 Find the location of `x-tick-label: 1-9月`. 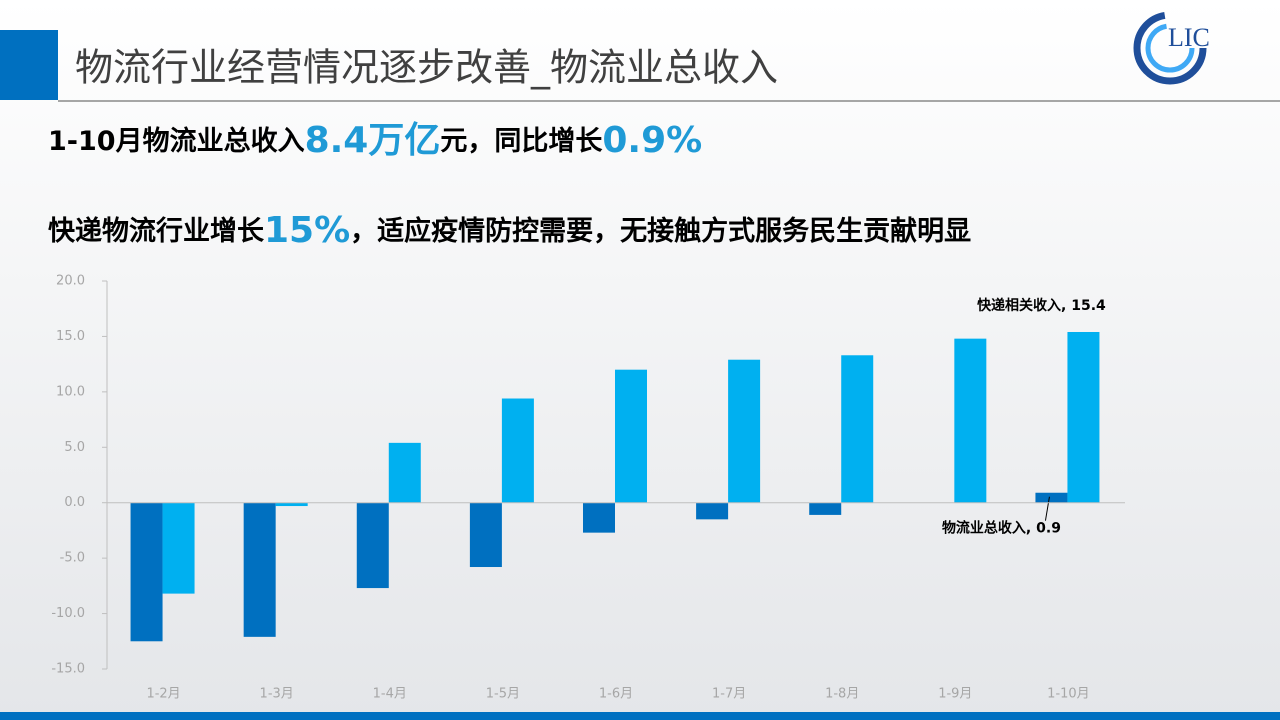

x-tick-label: 1-9月 is located at coordinates (955, 694).